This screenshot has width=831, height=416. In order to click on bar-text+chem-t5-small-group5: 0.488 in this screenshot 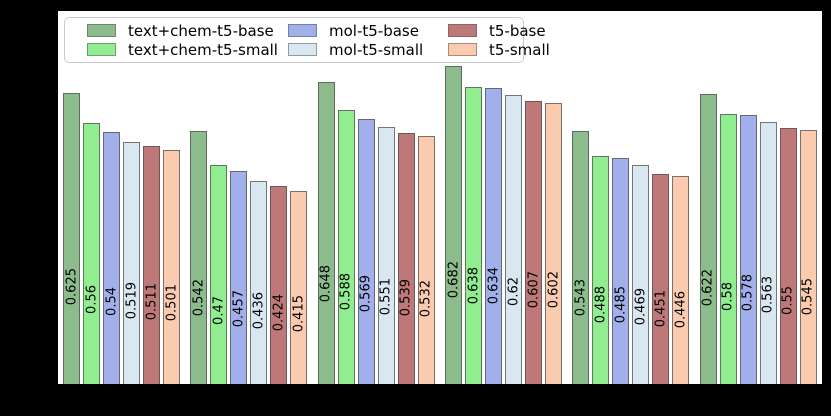, I will do `click(601, 270)`.